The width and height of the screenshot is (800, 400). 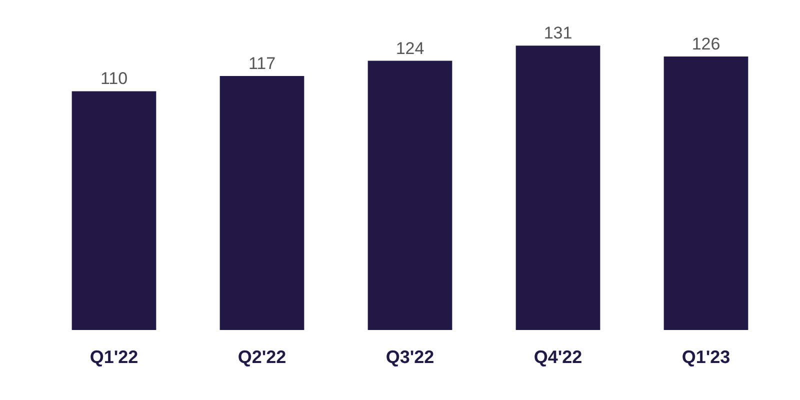 I want to click on x-tick-label: Q1'22, so click(x=114, y=357).